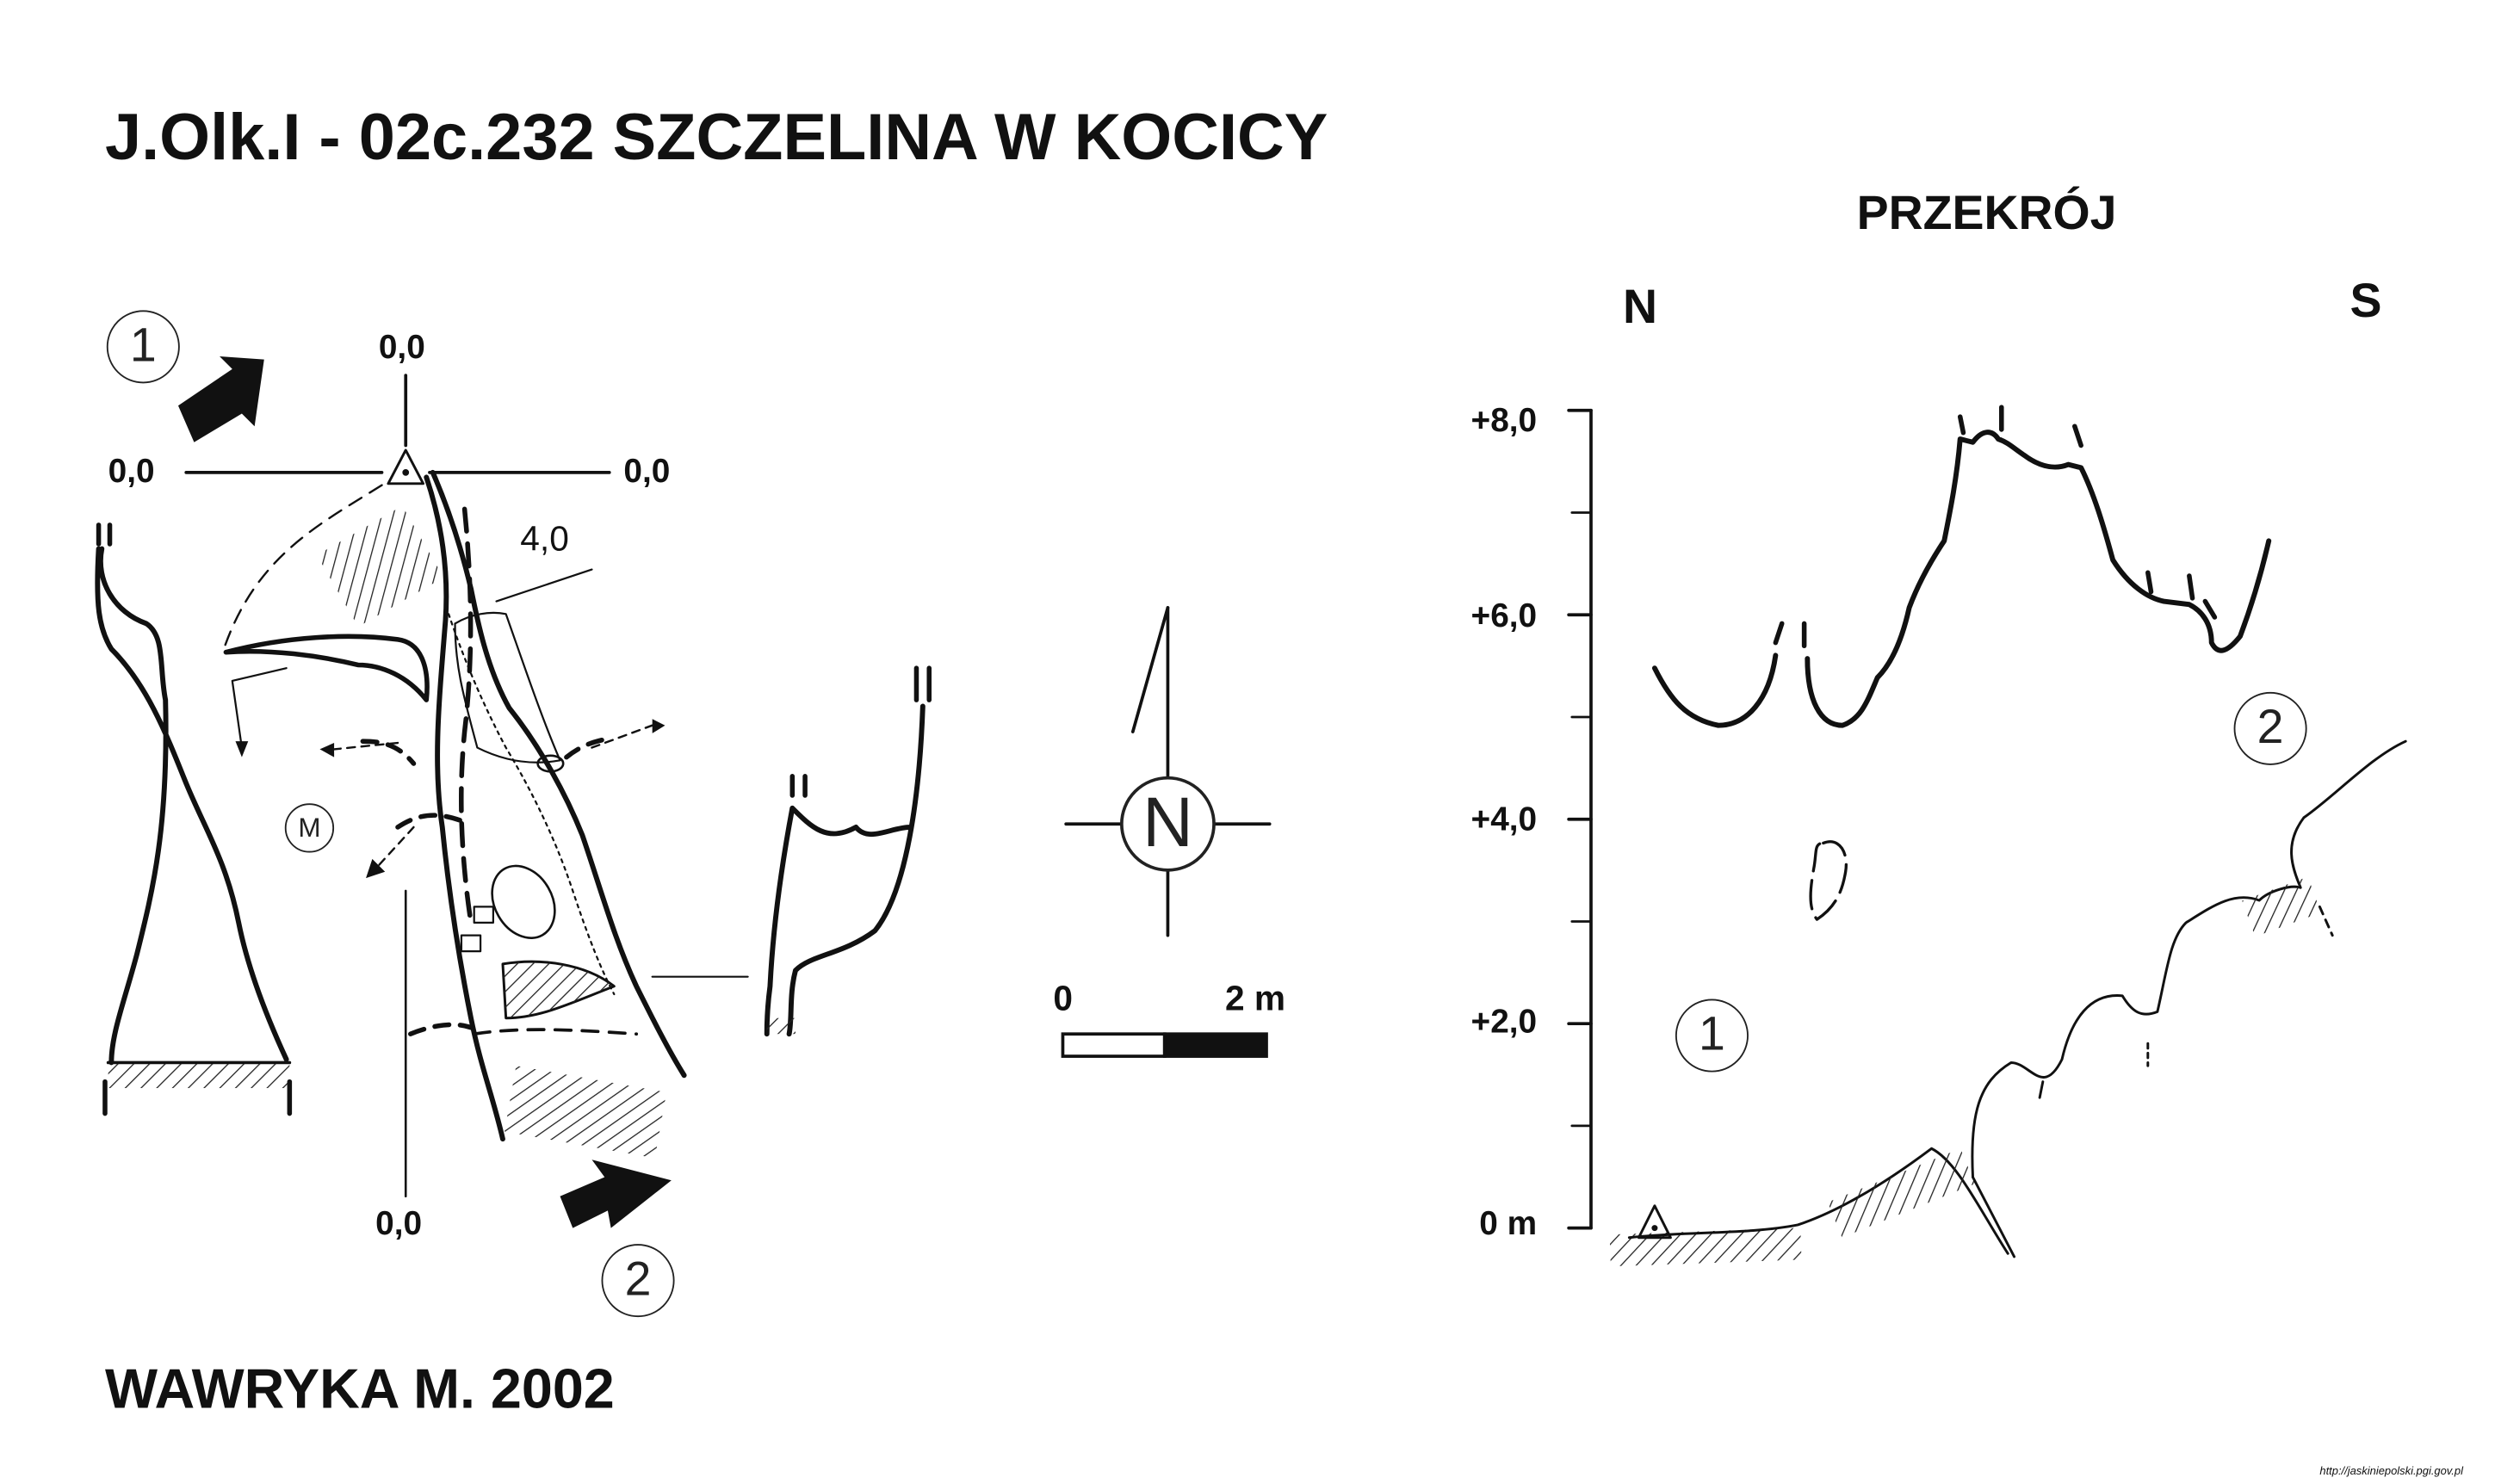  I want to click on section-station-triangle, so click(1654, 1222).